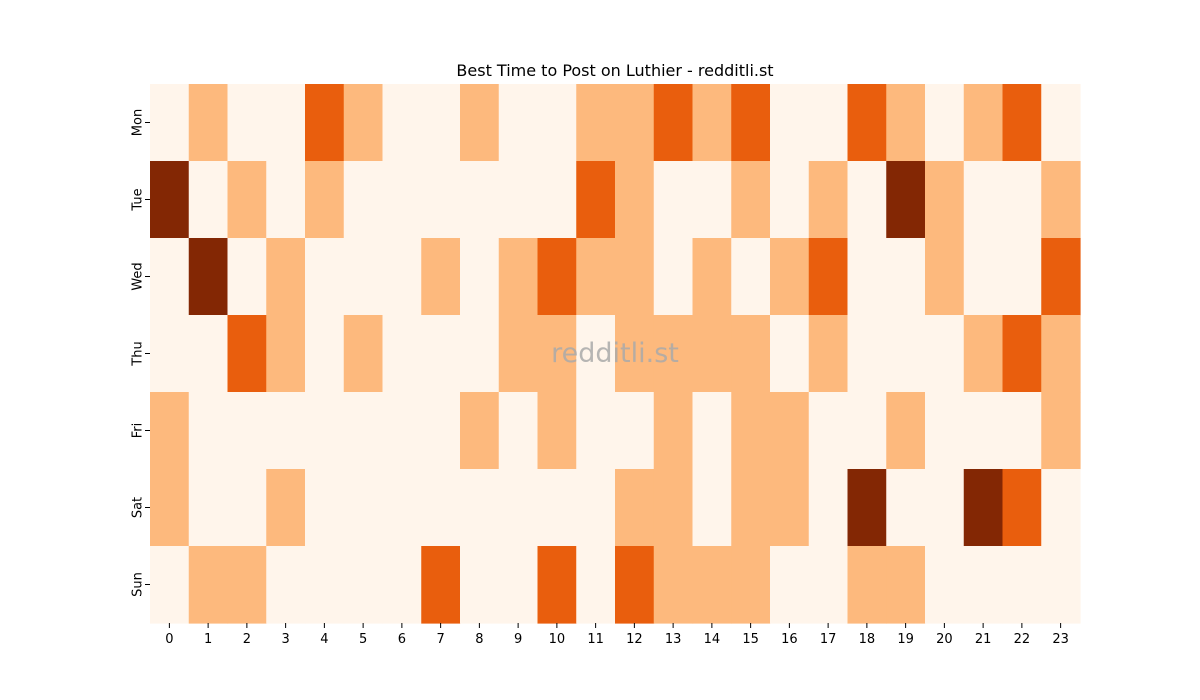 The image size is (1200, 700). I want to click on x-tick-label-3: 3, so click(285, 639).